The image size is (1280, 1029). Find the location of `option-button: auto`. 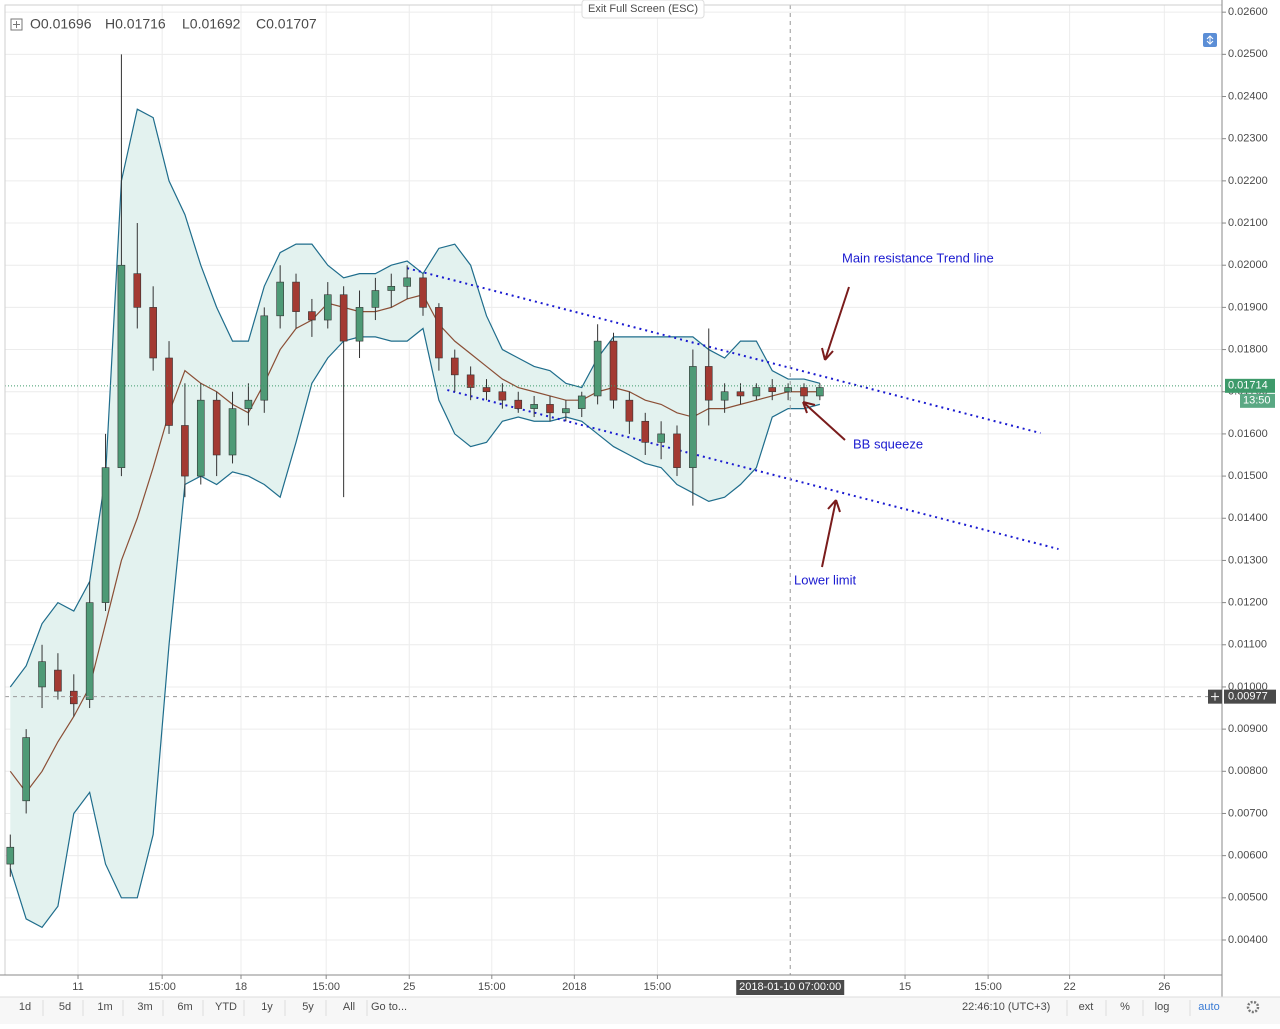

option-button: auto is located at coordinates (1208, 1007).